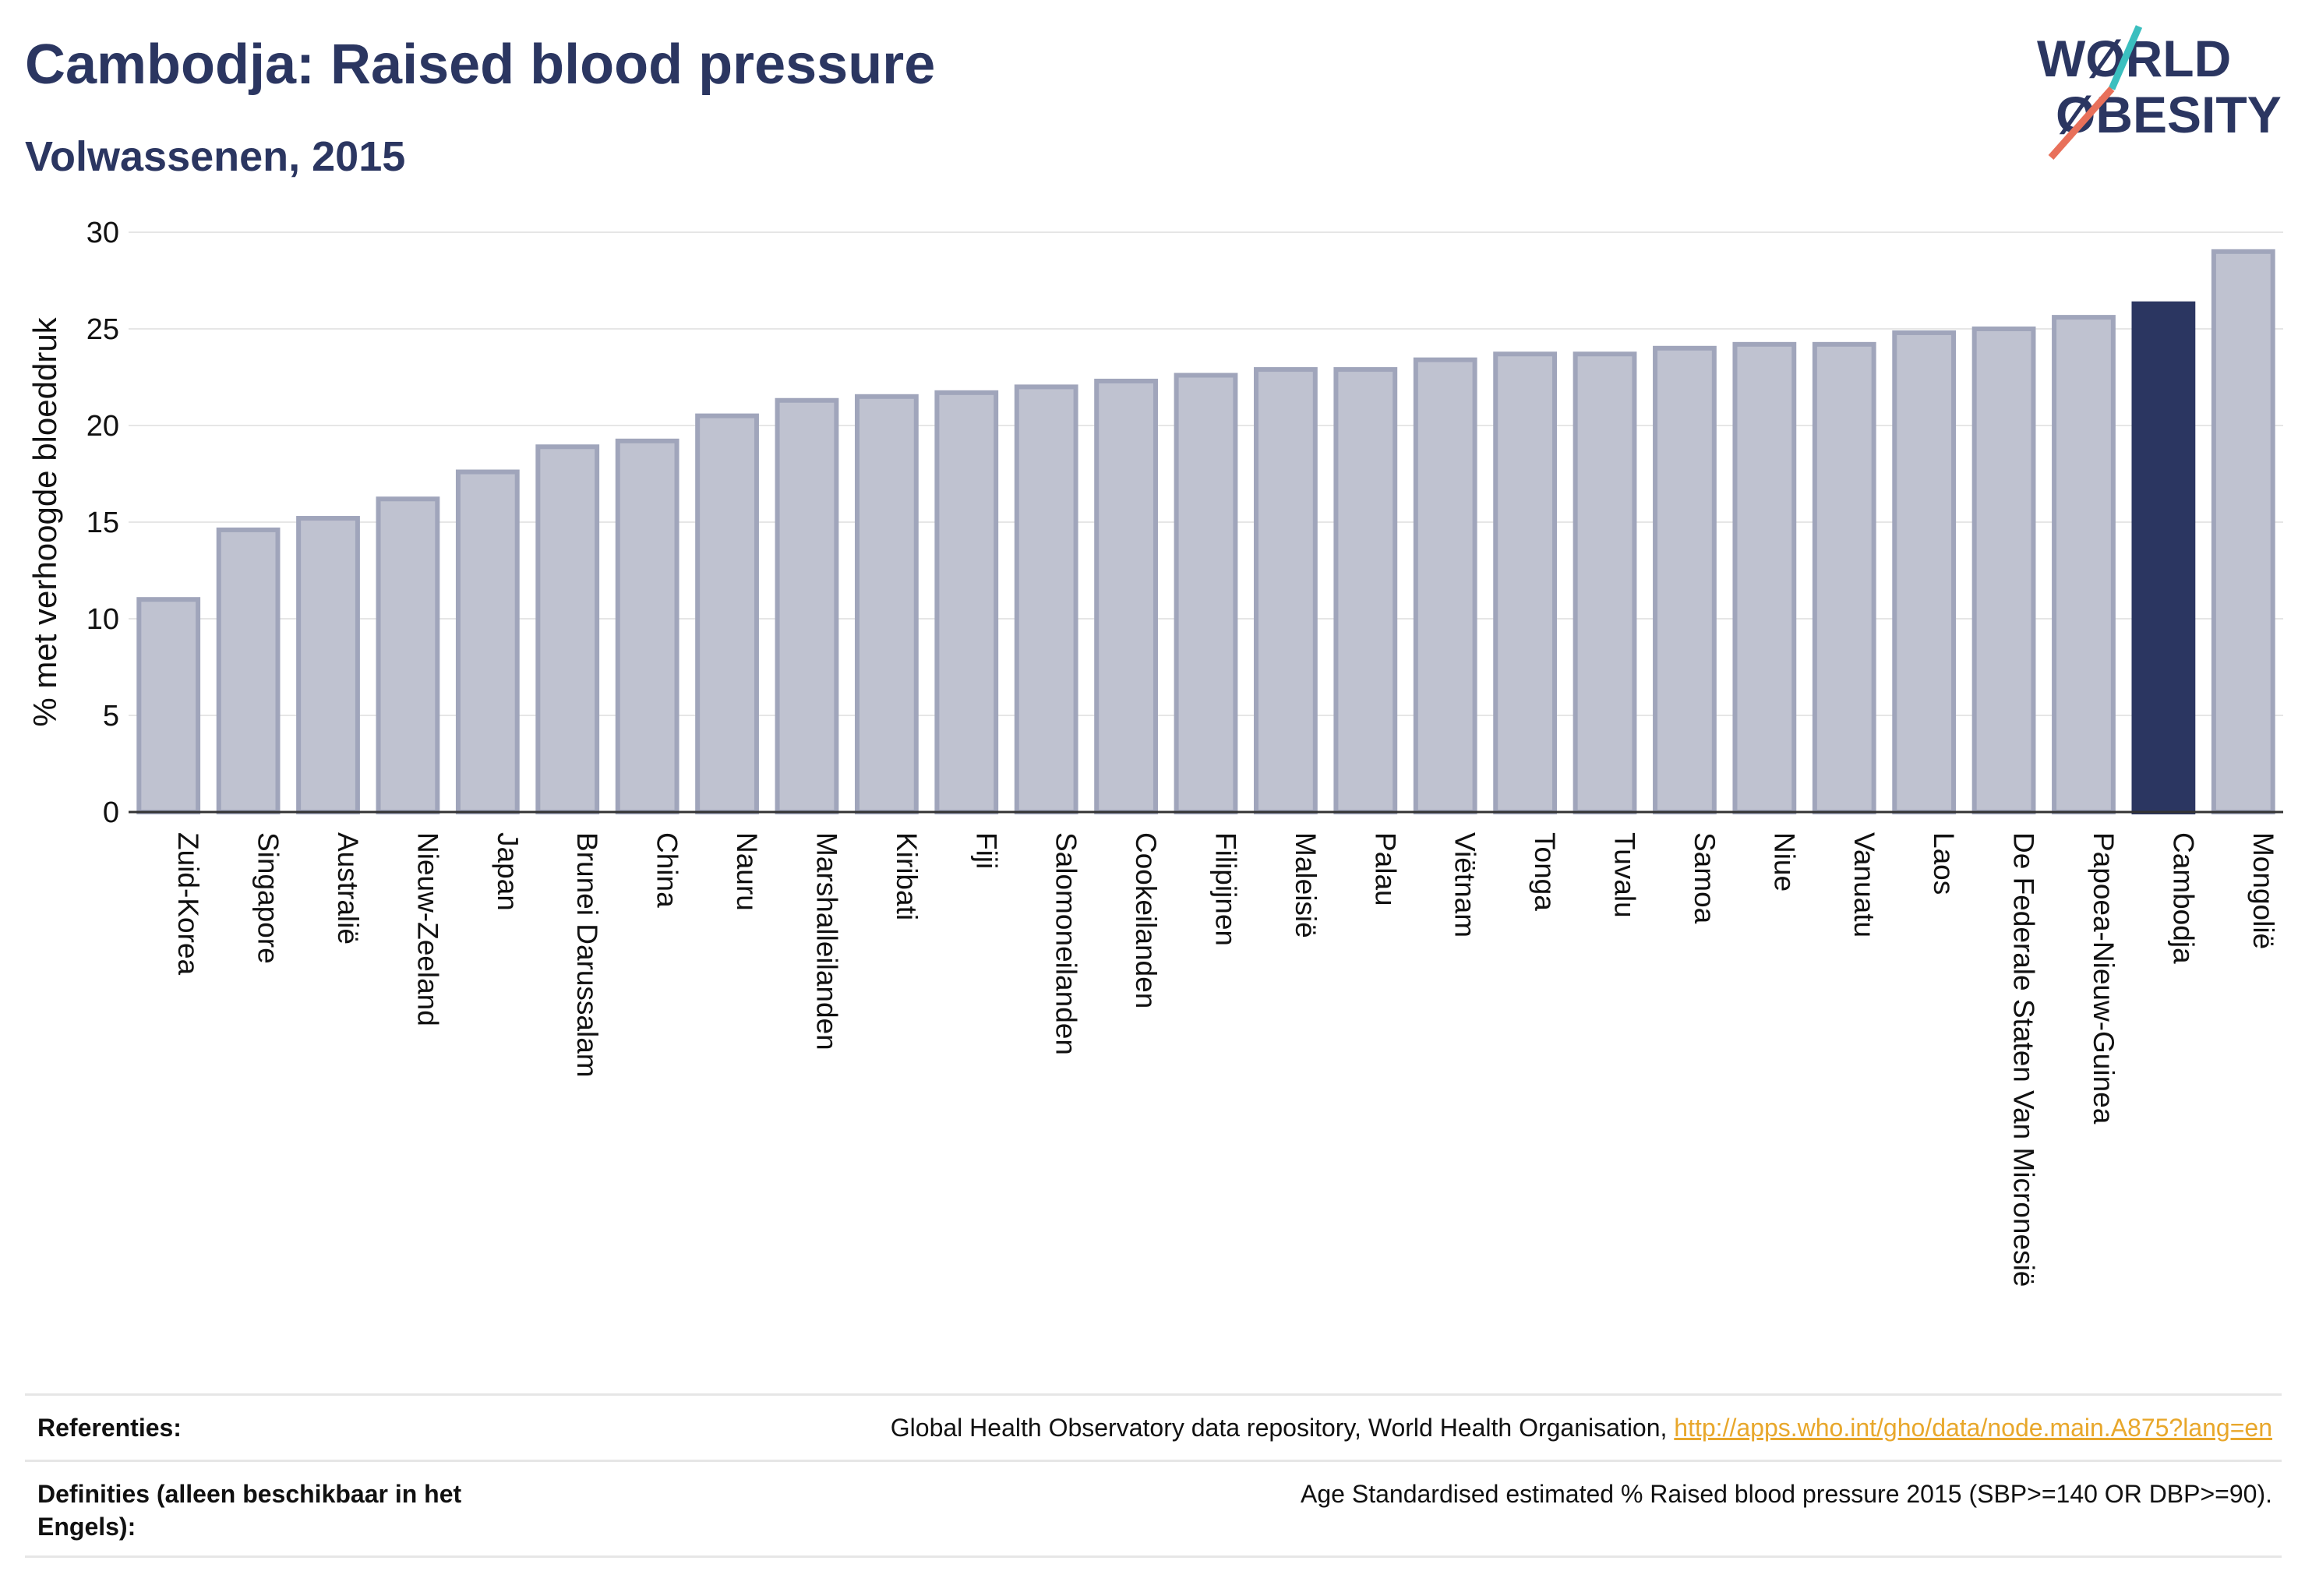 The width and height of the screenshot is (2305, 1596). What do you see at coordinates (567, 629) in the screenshot?
I see `bar-brunei-darussalam` at bounding box center [567, 629].